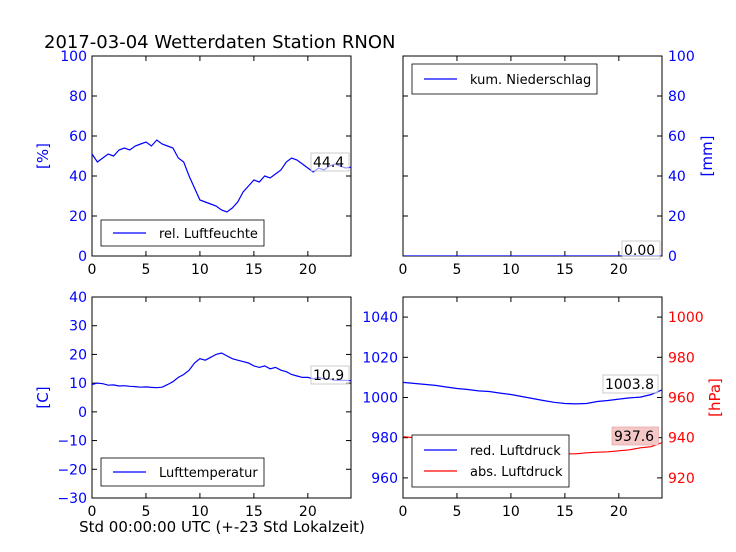 This screenshot has height=552, width=736. I want to click on legend-label: kum. Niederschlag, so click(530, 80).